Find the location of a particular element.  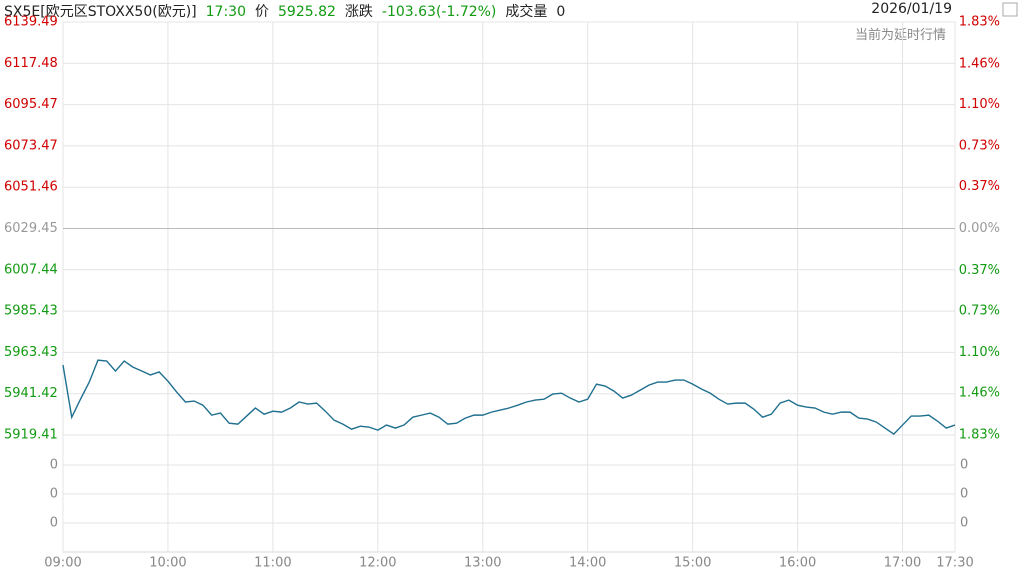

date: 2026/01/19 is located at coordinates (911, 9).